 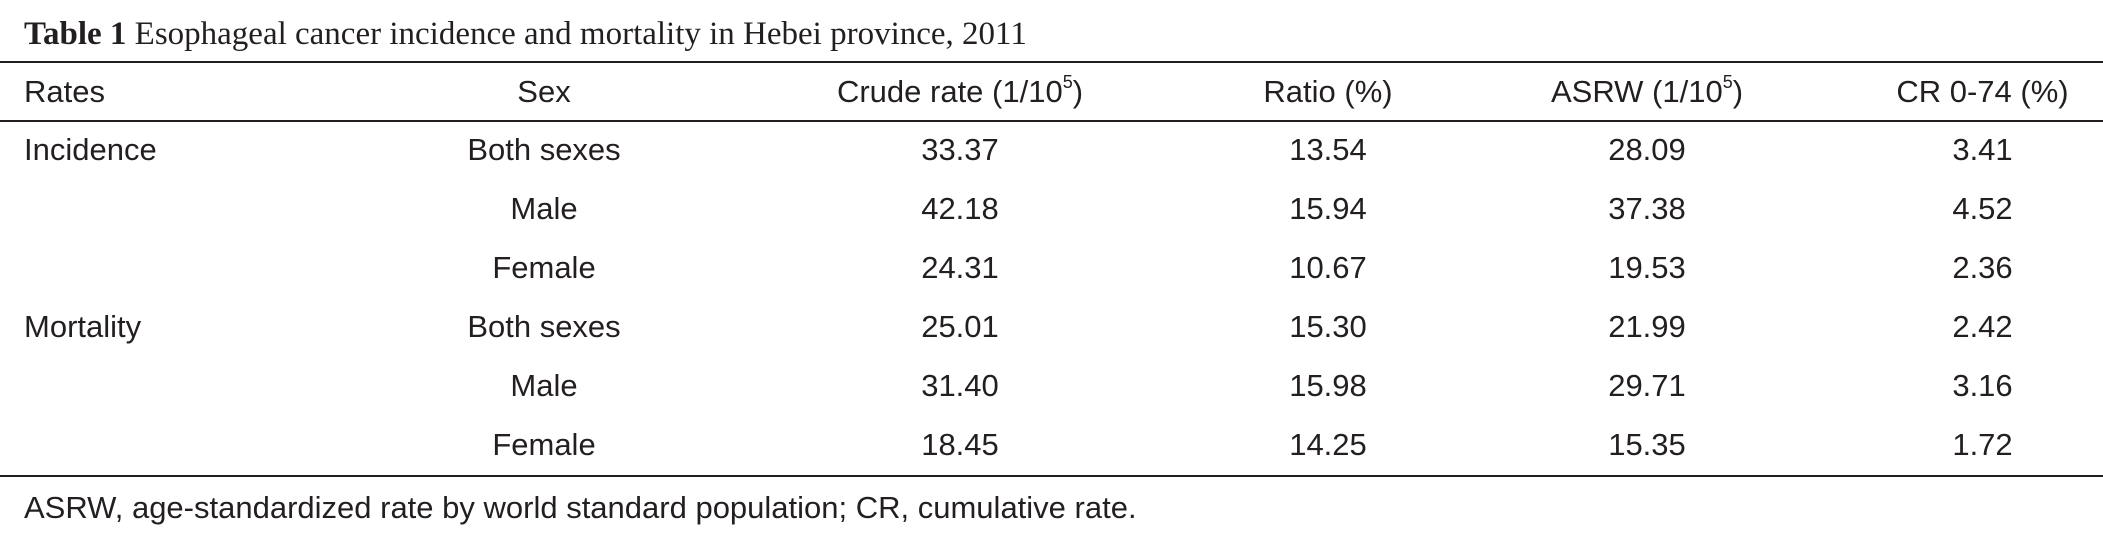 I want to click on cell-crude: 31.40, so click(x=960, y=385).